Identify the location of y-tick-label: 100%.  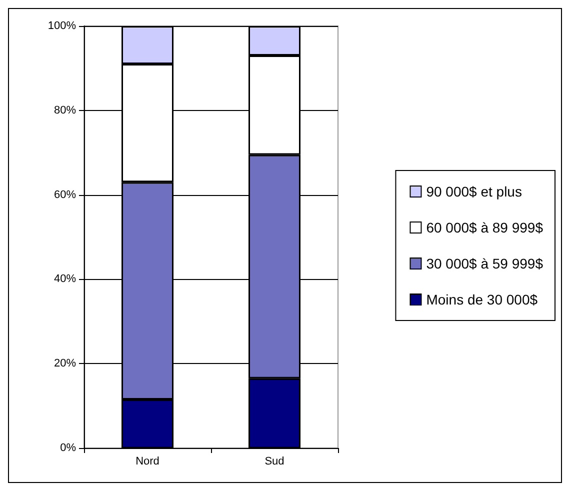
(62, 26).